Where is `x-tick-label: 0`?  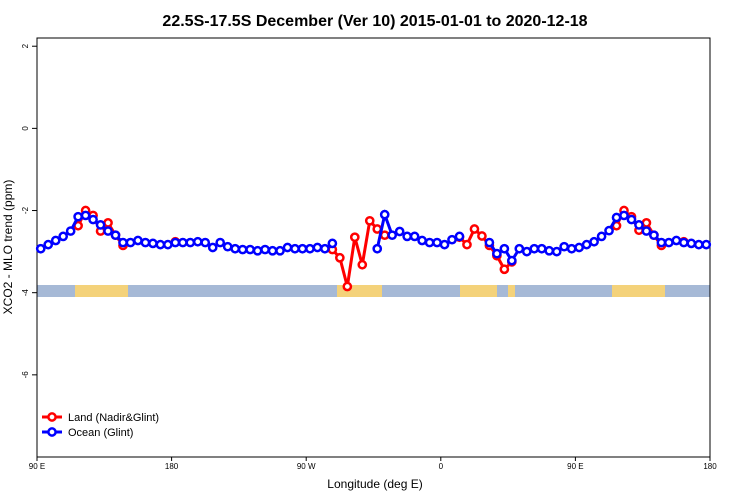 x-tick-label: 0 is located at coordinates (441, 466).